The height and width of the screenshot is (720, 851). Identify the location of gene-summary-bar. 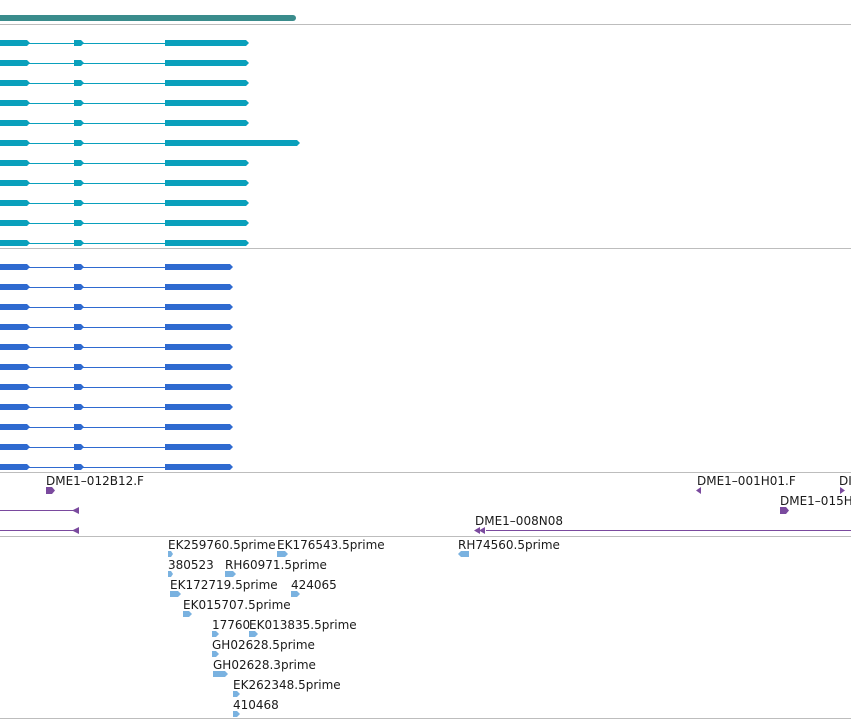
(148, 18).